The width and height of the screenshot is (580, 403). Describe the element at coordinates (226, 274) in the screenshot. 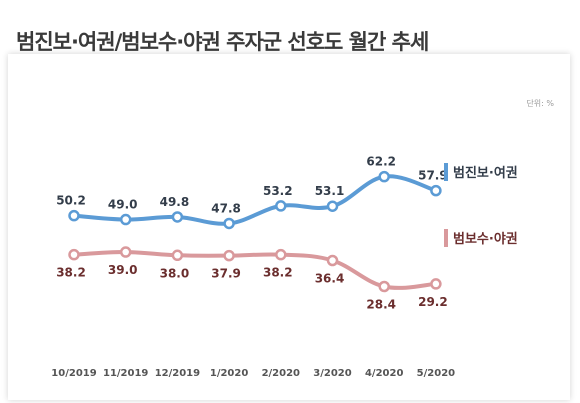

I see `data-label: 37.9` at that location.